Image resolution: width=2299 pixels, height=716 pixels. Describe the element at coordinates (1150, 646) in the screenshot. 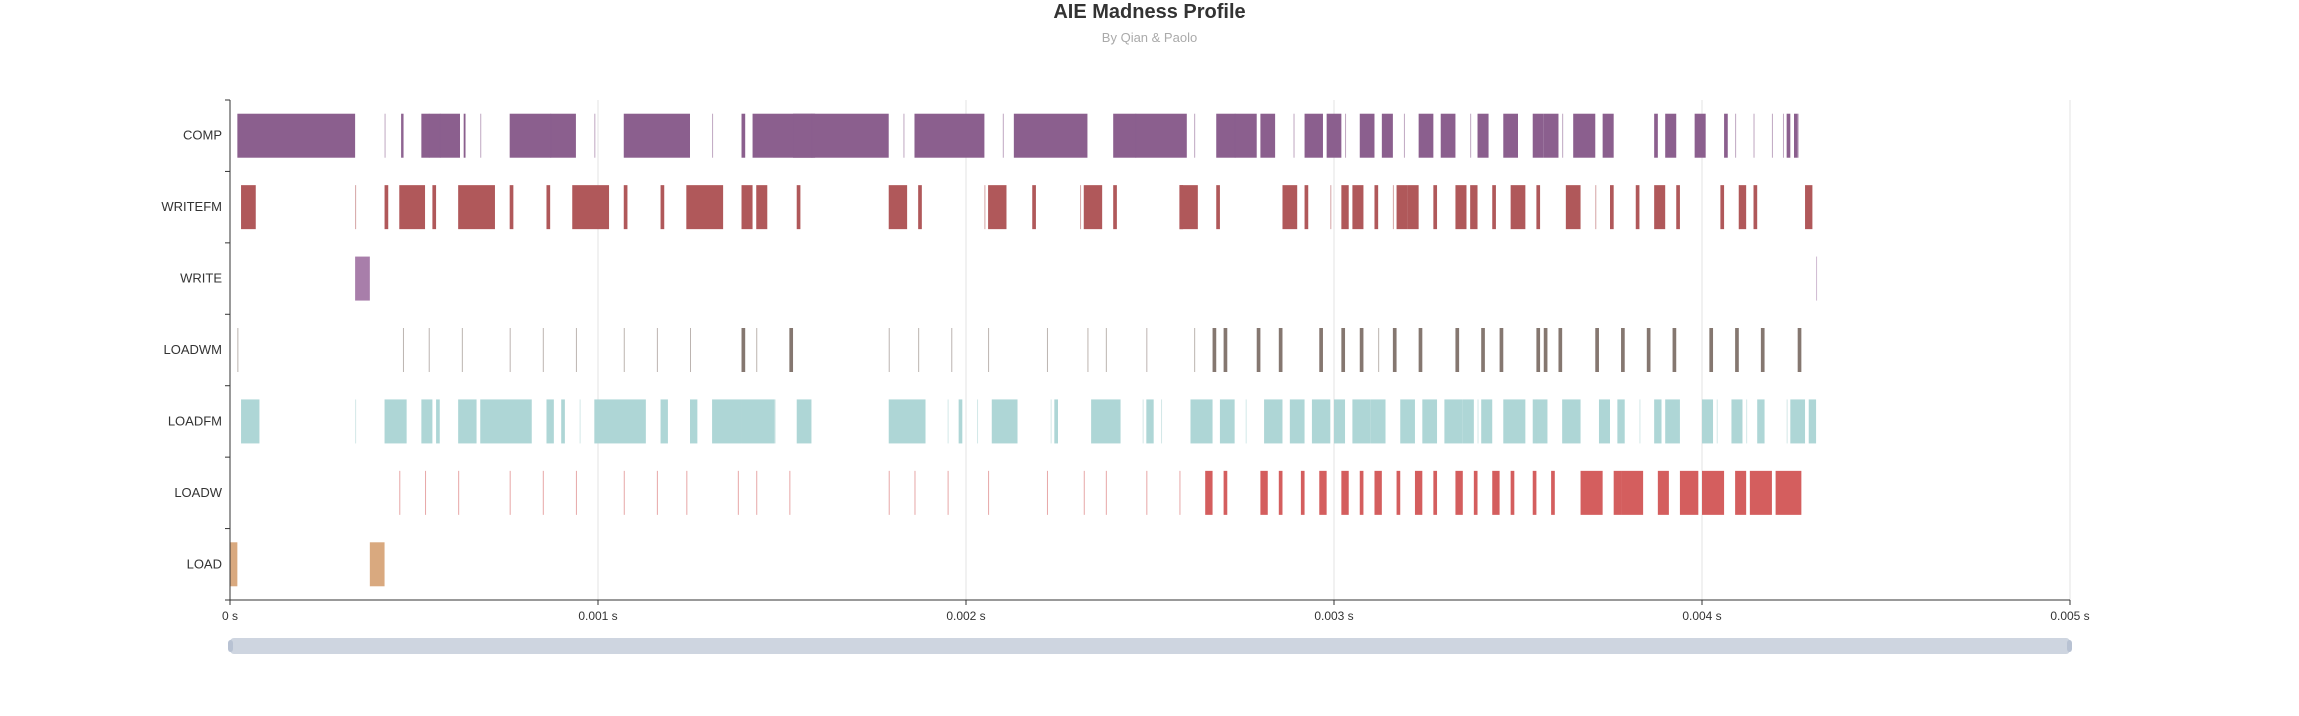

I see `zoom-slider-track` at that location.